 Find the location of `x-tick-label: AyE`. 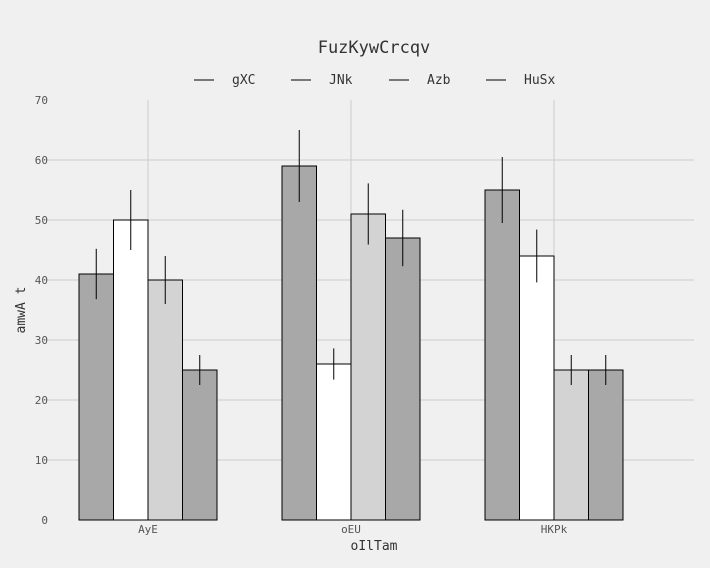

x-tick-label: AyE is located at coordinates (148, 529).